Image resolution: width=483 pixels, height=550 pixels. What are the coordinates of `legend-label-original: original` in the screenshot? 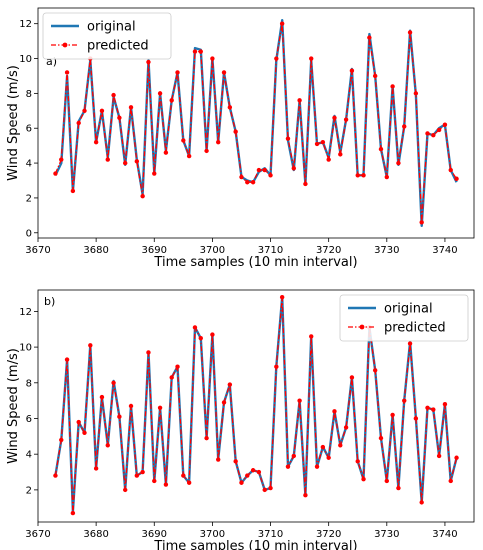 It's located at (408, 309).